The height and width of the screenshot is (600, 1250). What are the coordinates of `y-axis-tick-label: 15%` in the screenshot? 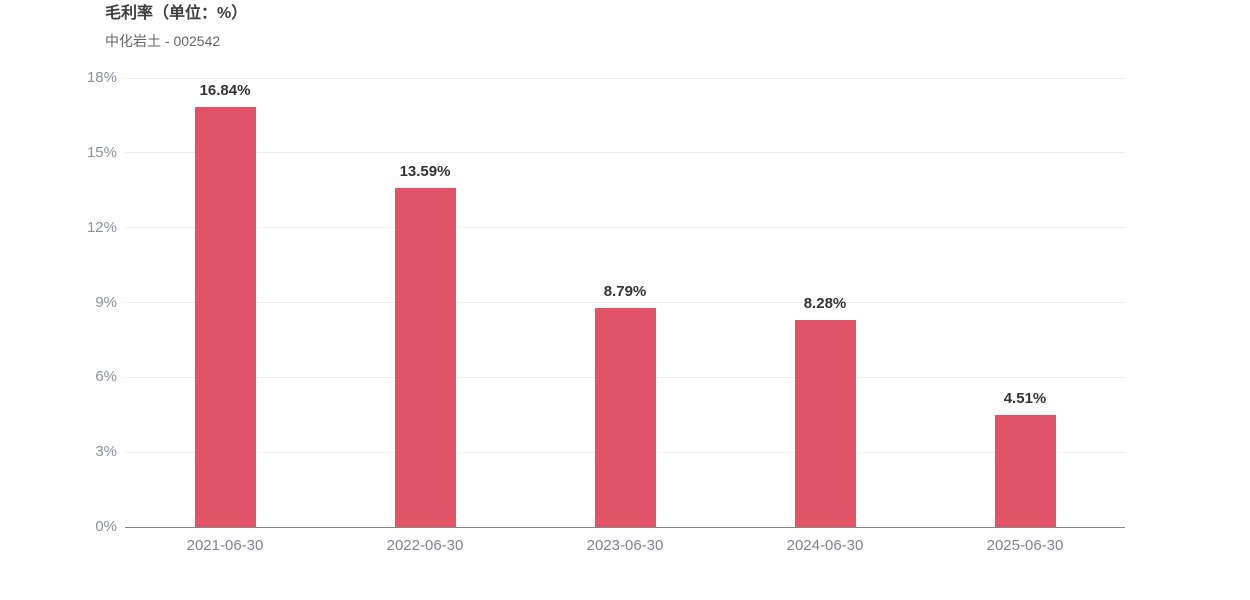 It's located at (101, 152).